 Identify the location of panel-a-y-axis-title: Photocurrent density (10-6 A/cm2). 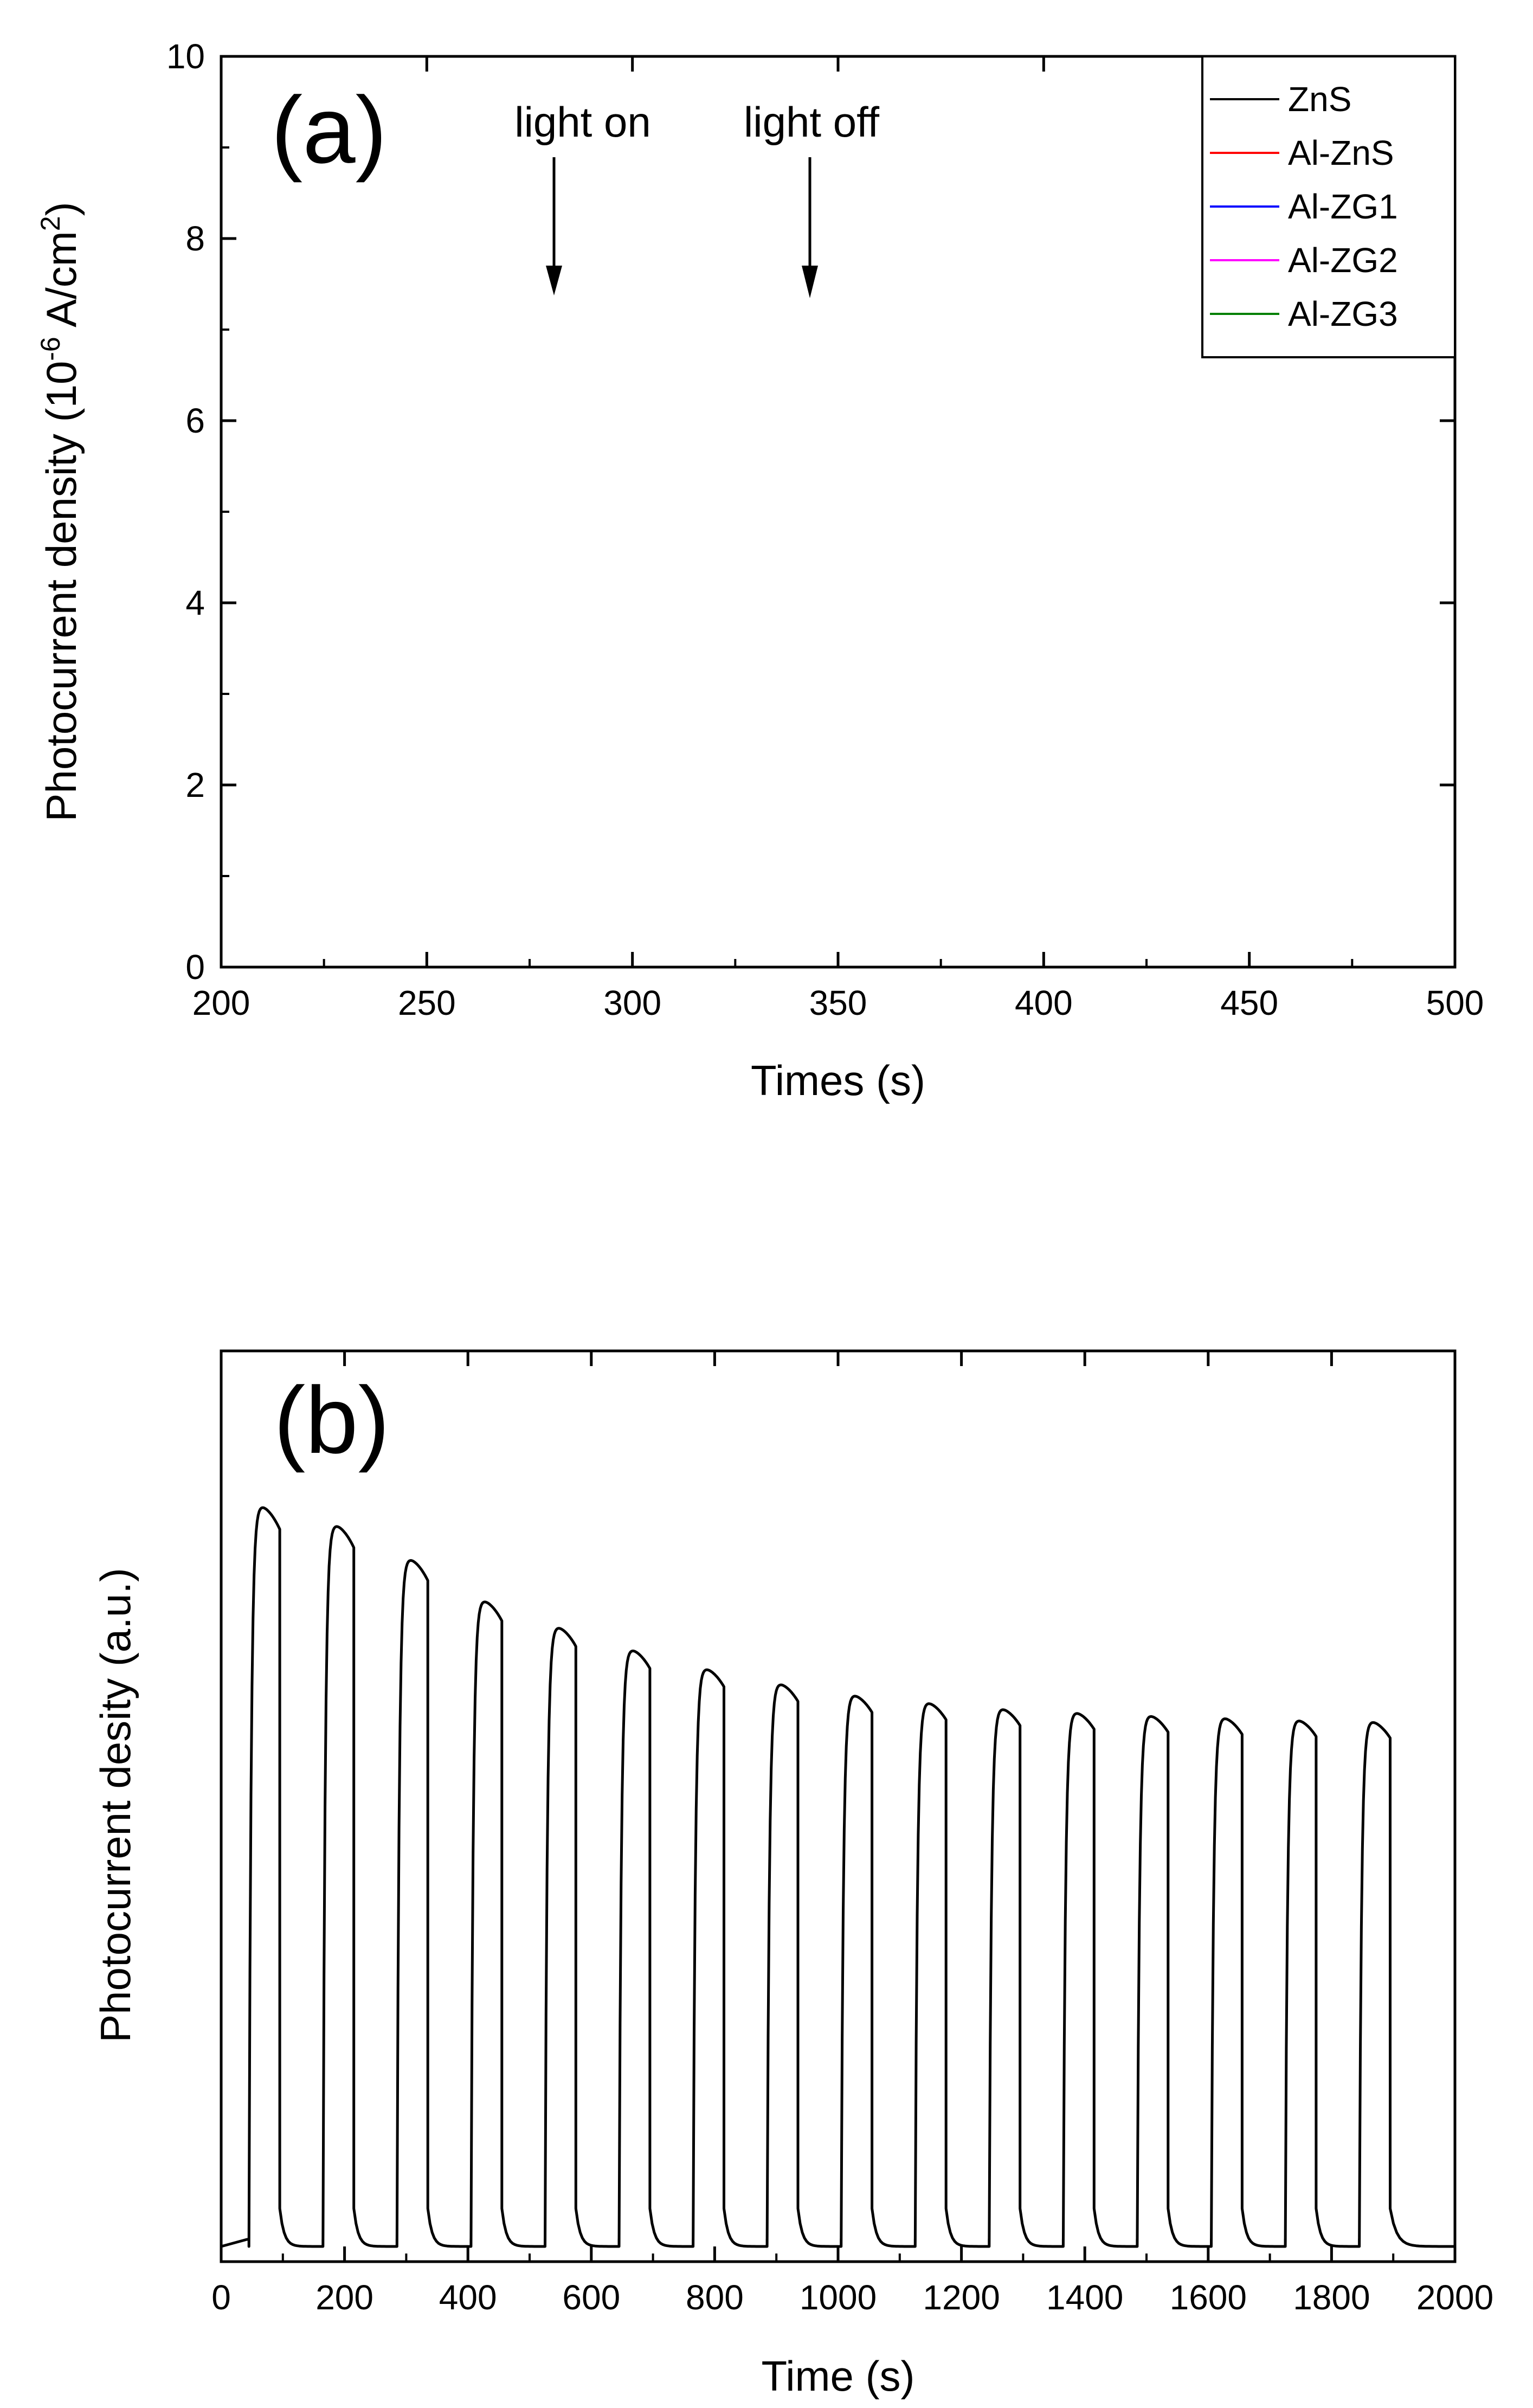
(60, 511).